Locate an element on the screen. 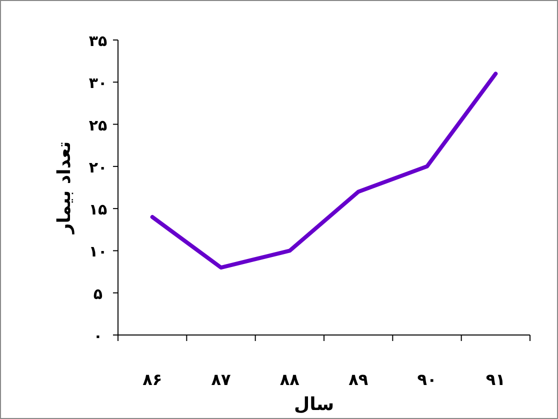 The width and height of the screenshot is (558, 419). y-tick-label: ۰ is located at coordinates (98, 336).